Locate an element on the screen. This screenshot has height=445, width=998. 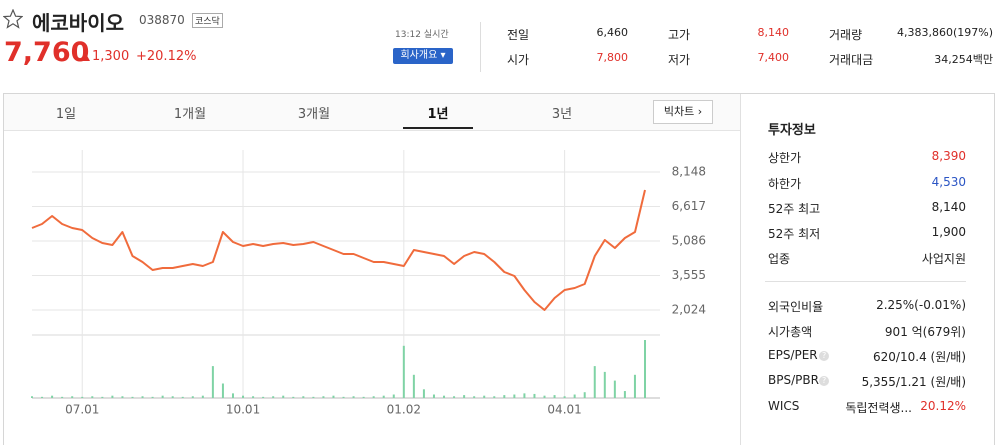
info-title: 투자정보 is located at coordinates (792, 130).